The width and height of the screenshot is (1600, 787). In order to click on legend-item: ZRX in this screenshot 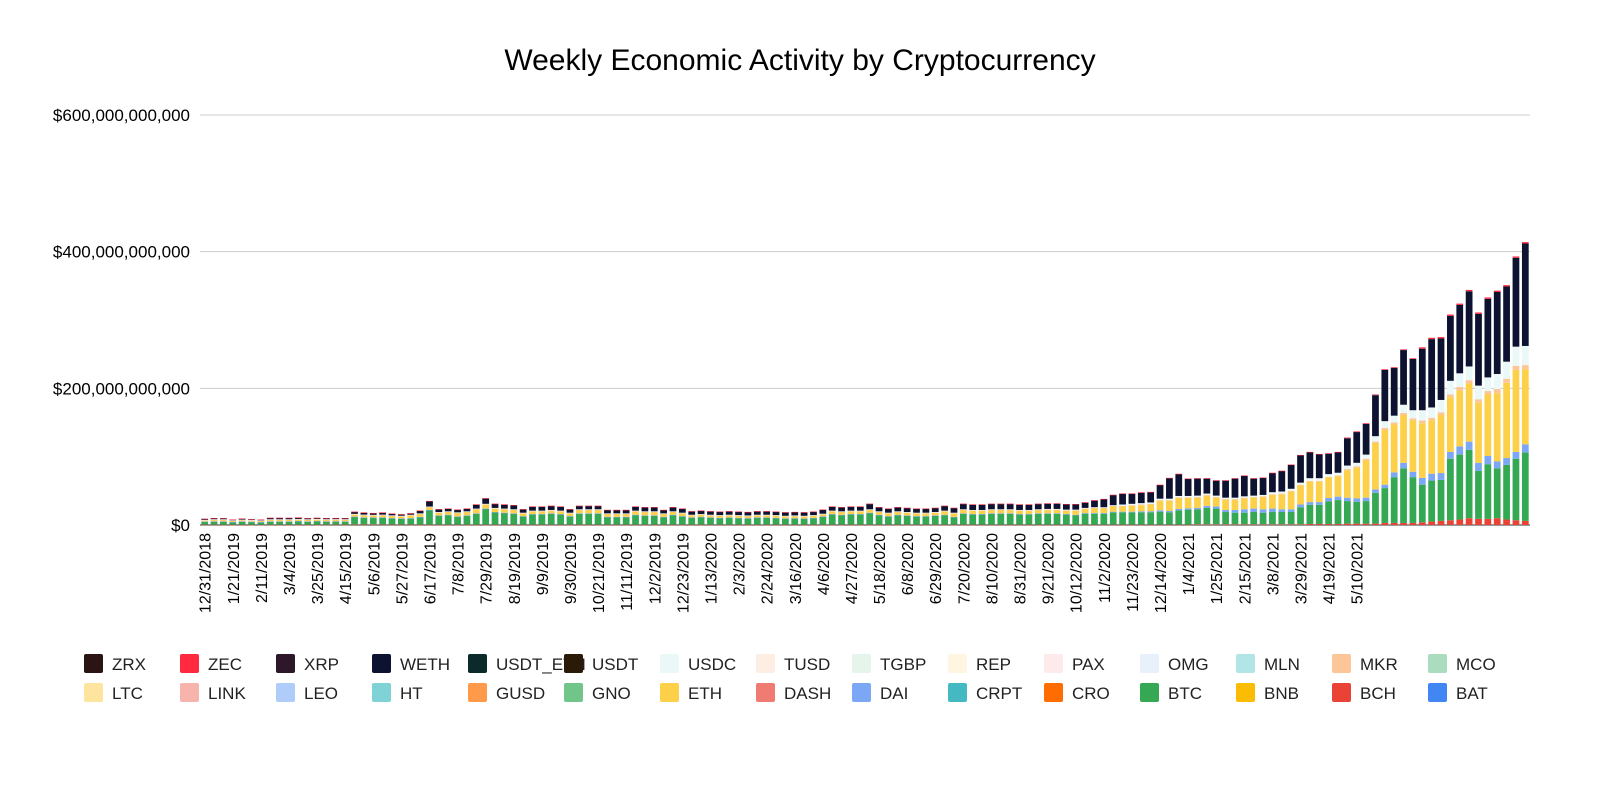, I will do `click(115, 664)`.